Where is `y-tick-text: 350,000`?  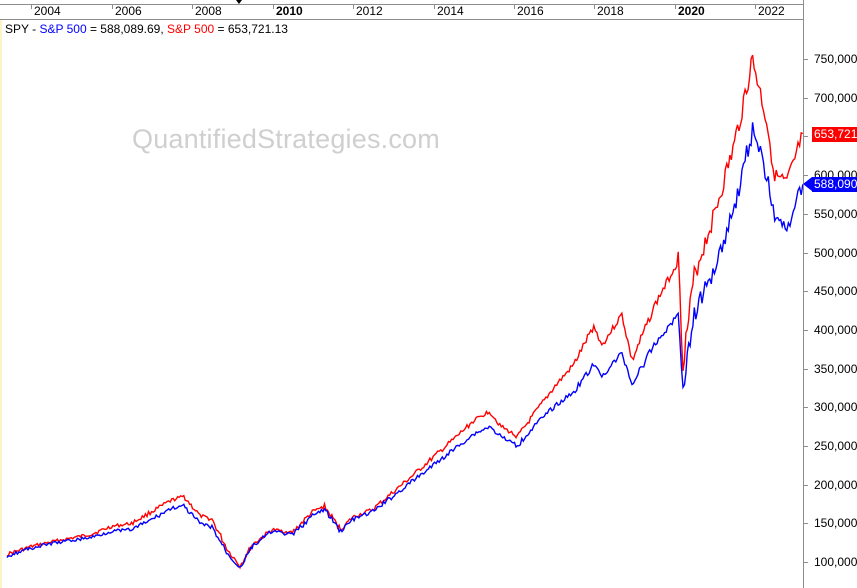
y-tick-text: 350,000 is located at coordinates (835, 369).